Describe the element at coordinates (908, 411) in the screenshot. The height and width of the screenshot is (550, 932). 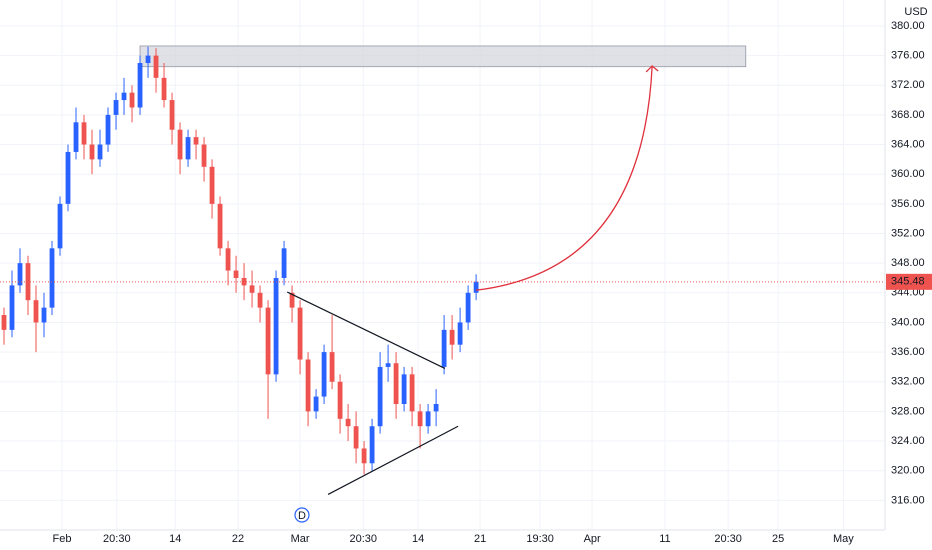
I see `y-tick-label: 328.00` at that location.